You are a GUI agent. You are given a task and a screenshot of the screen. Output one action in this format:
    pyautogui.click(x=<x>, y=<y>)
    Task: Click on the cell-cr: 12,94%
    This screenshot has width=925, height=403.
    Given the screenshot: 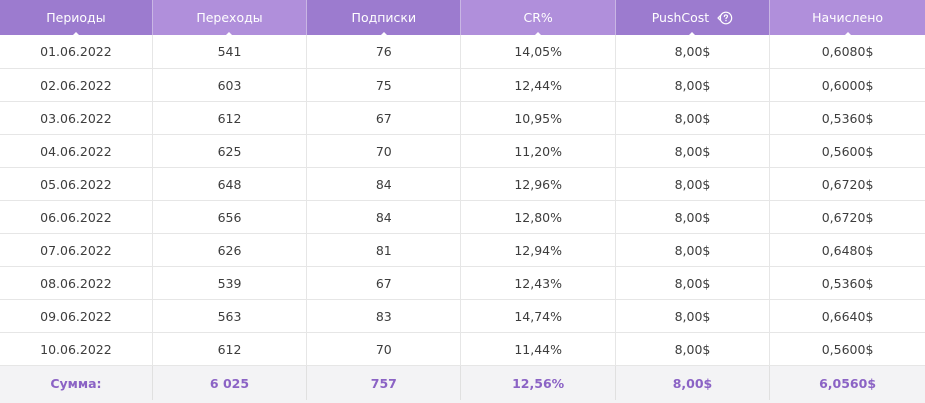 What is the action you would take?
    pyautogui.click(x=538, y=250)
    